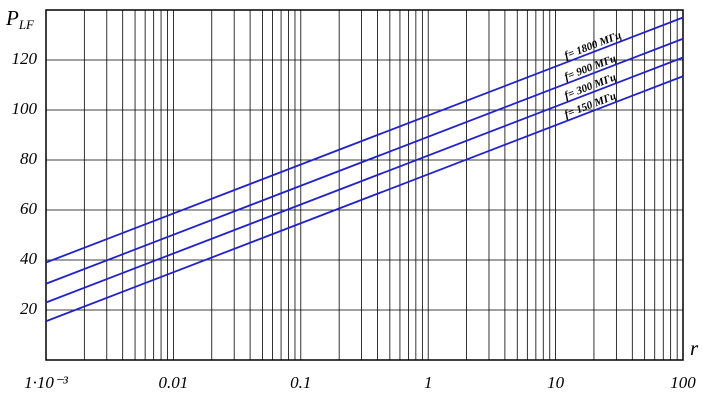  Describe the element at coordinates (683, 382) in the screenshot. I see `x-tick-label: 100` at that location.